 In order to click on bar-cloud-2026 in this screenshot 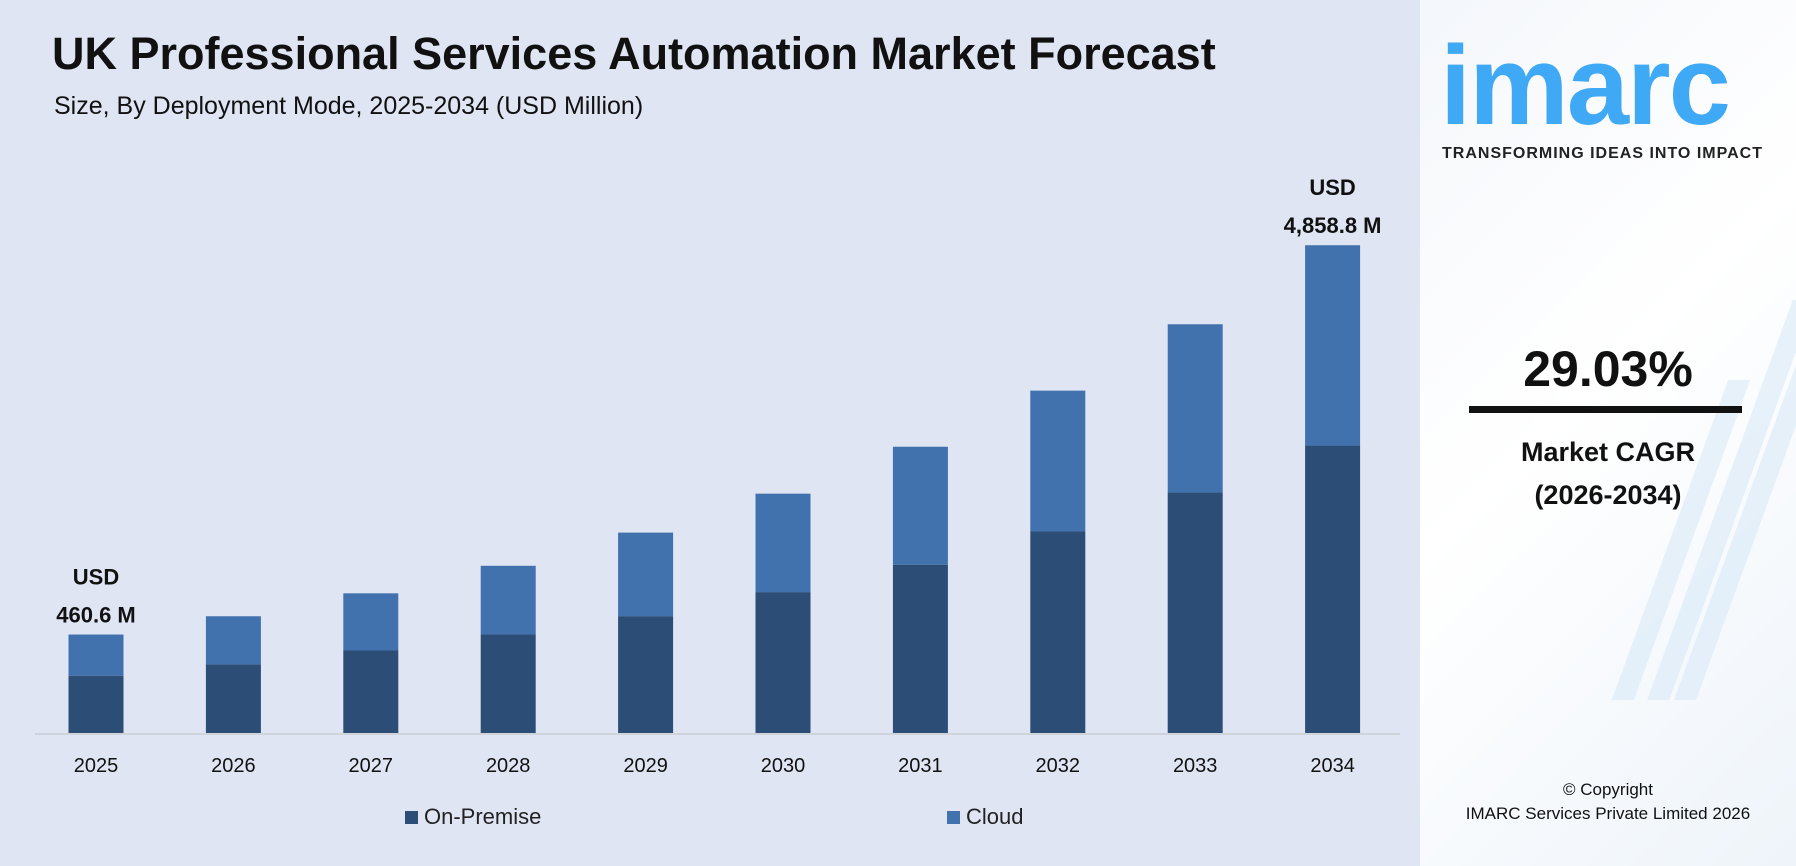, I will do `click(233, 640)`.